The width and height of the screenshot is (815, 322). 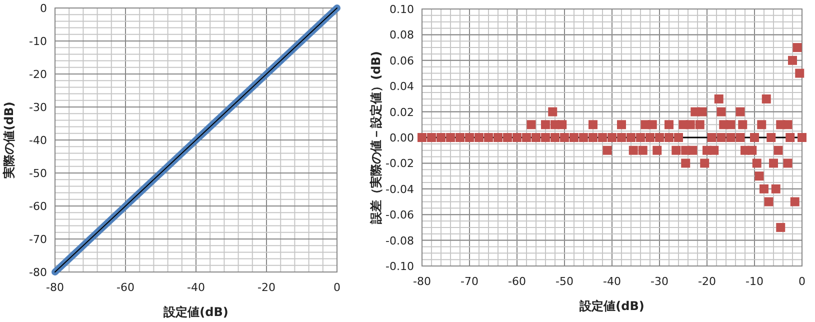 I want to click on x-tick-label: -50, so click(x=565, y=281).